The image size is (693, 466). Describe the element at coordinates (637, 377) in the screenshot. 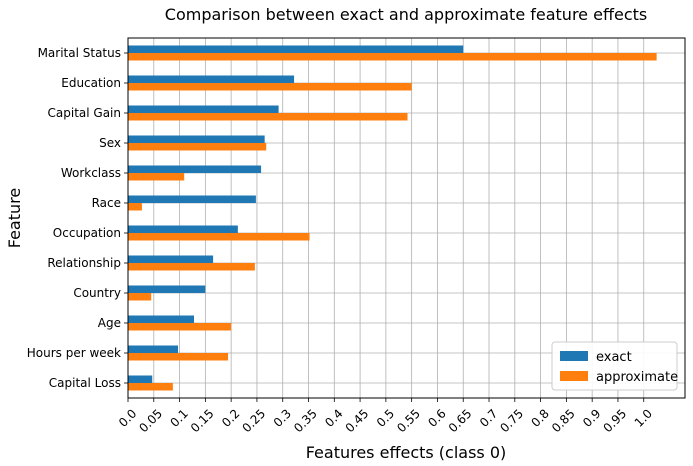

I see `legend-label-approximate: approximate` at that location.